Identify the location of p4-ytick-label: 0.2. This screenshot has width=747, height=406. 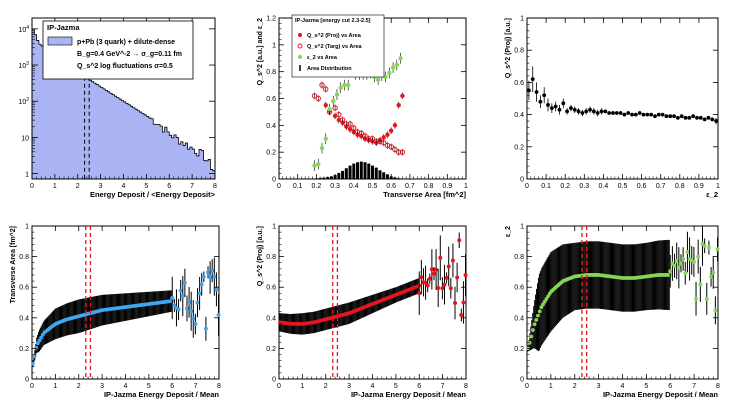
(24, 349).